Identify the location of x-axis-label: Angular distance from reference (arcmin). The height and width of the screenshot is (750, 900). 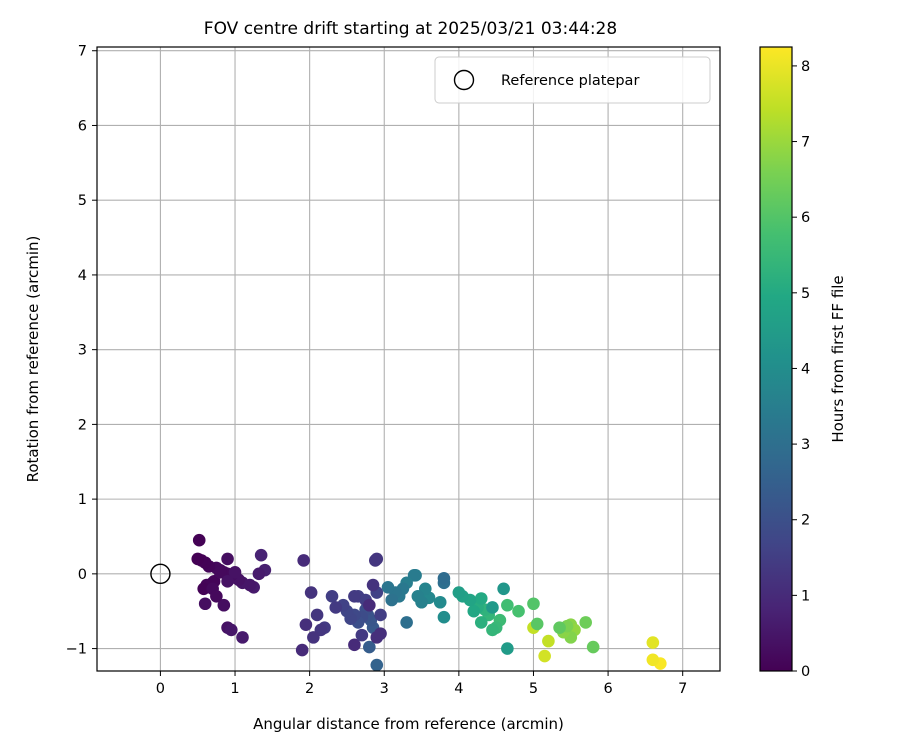
(408, 724).